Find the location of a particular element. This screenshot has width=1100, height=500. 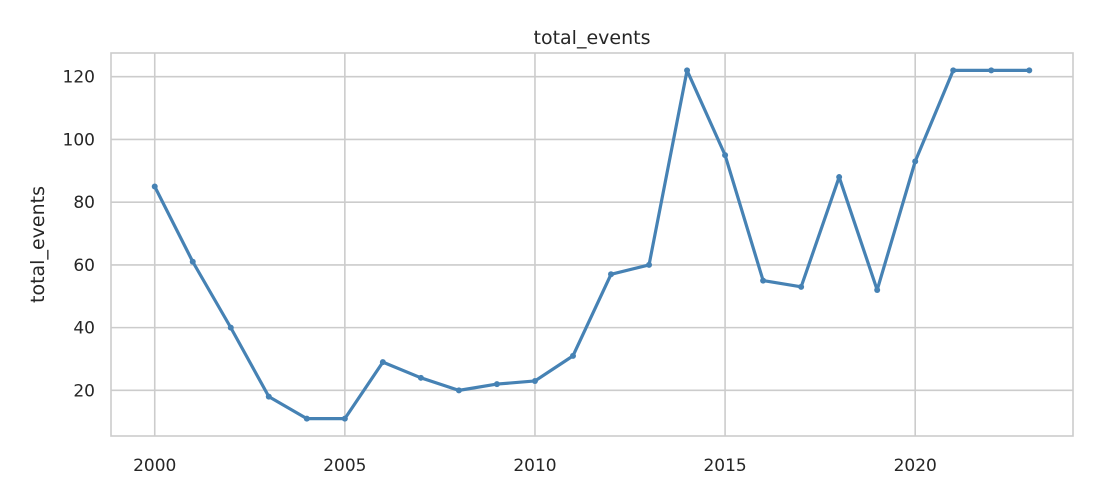

x-tick-label: 2010 is located at coordinates (534, 466).